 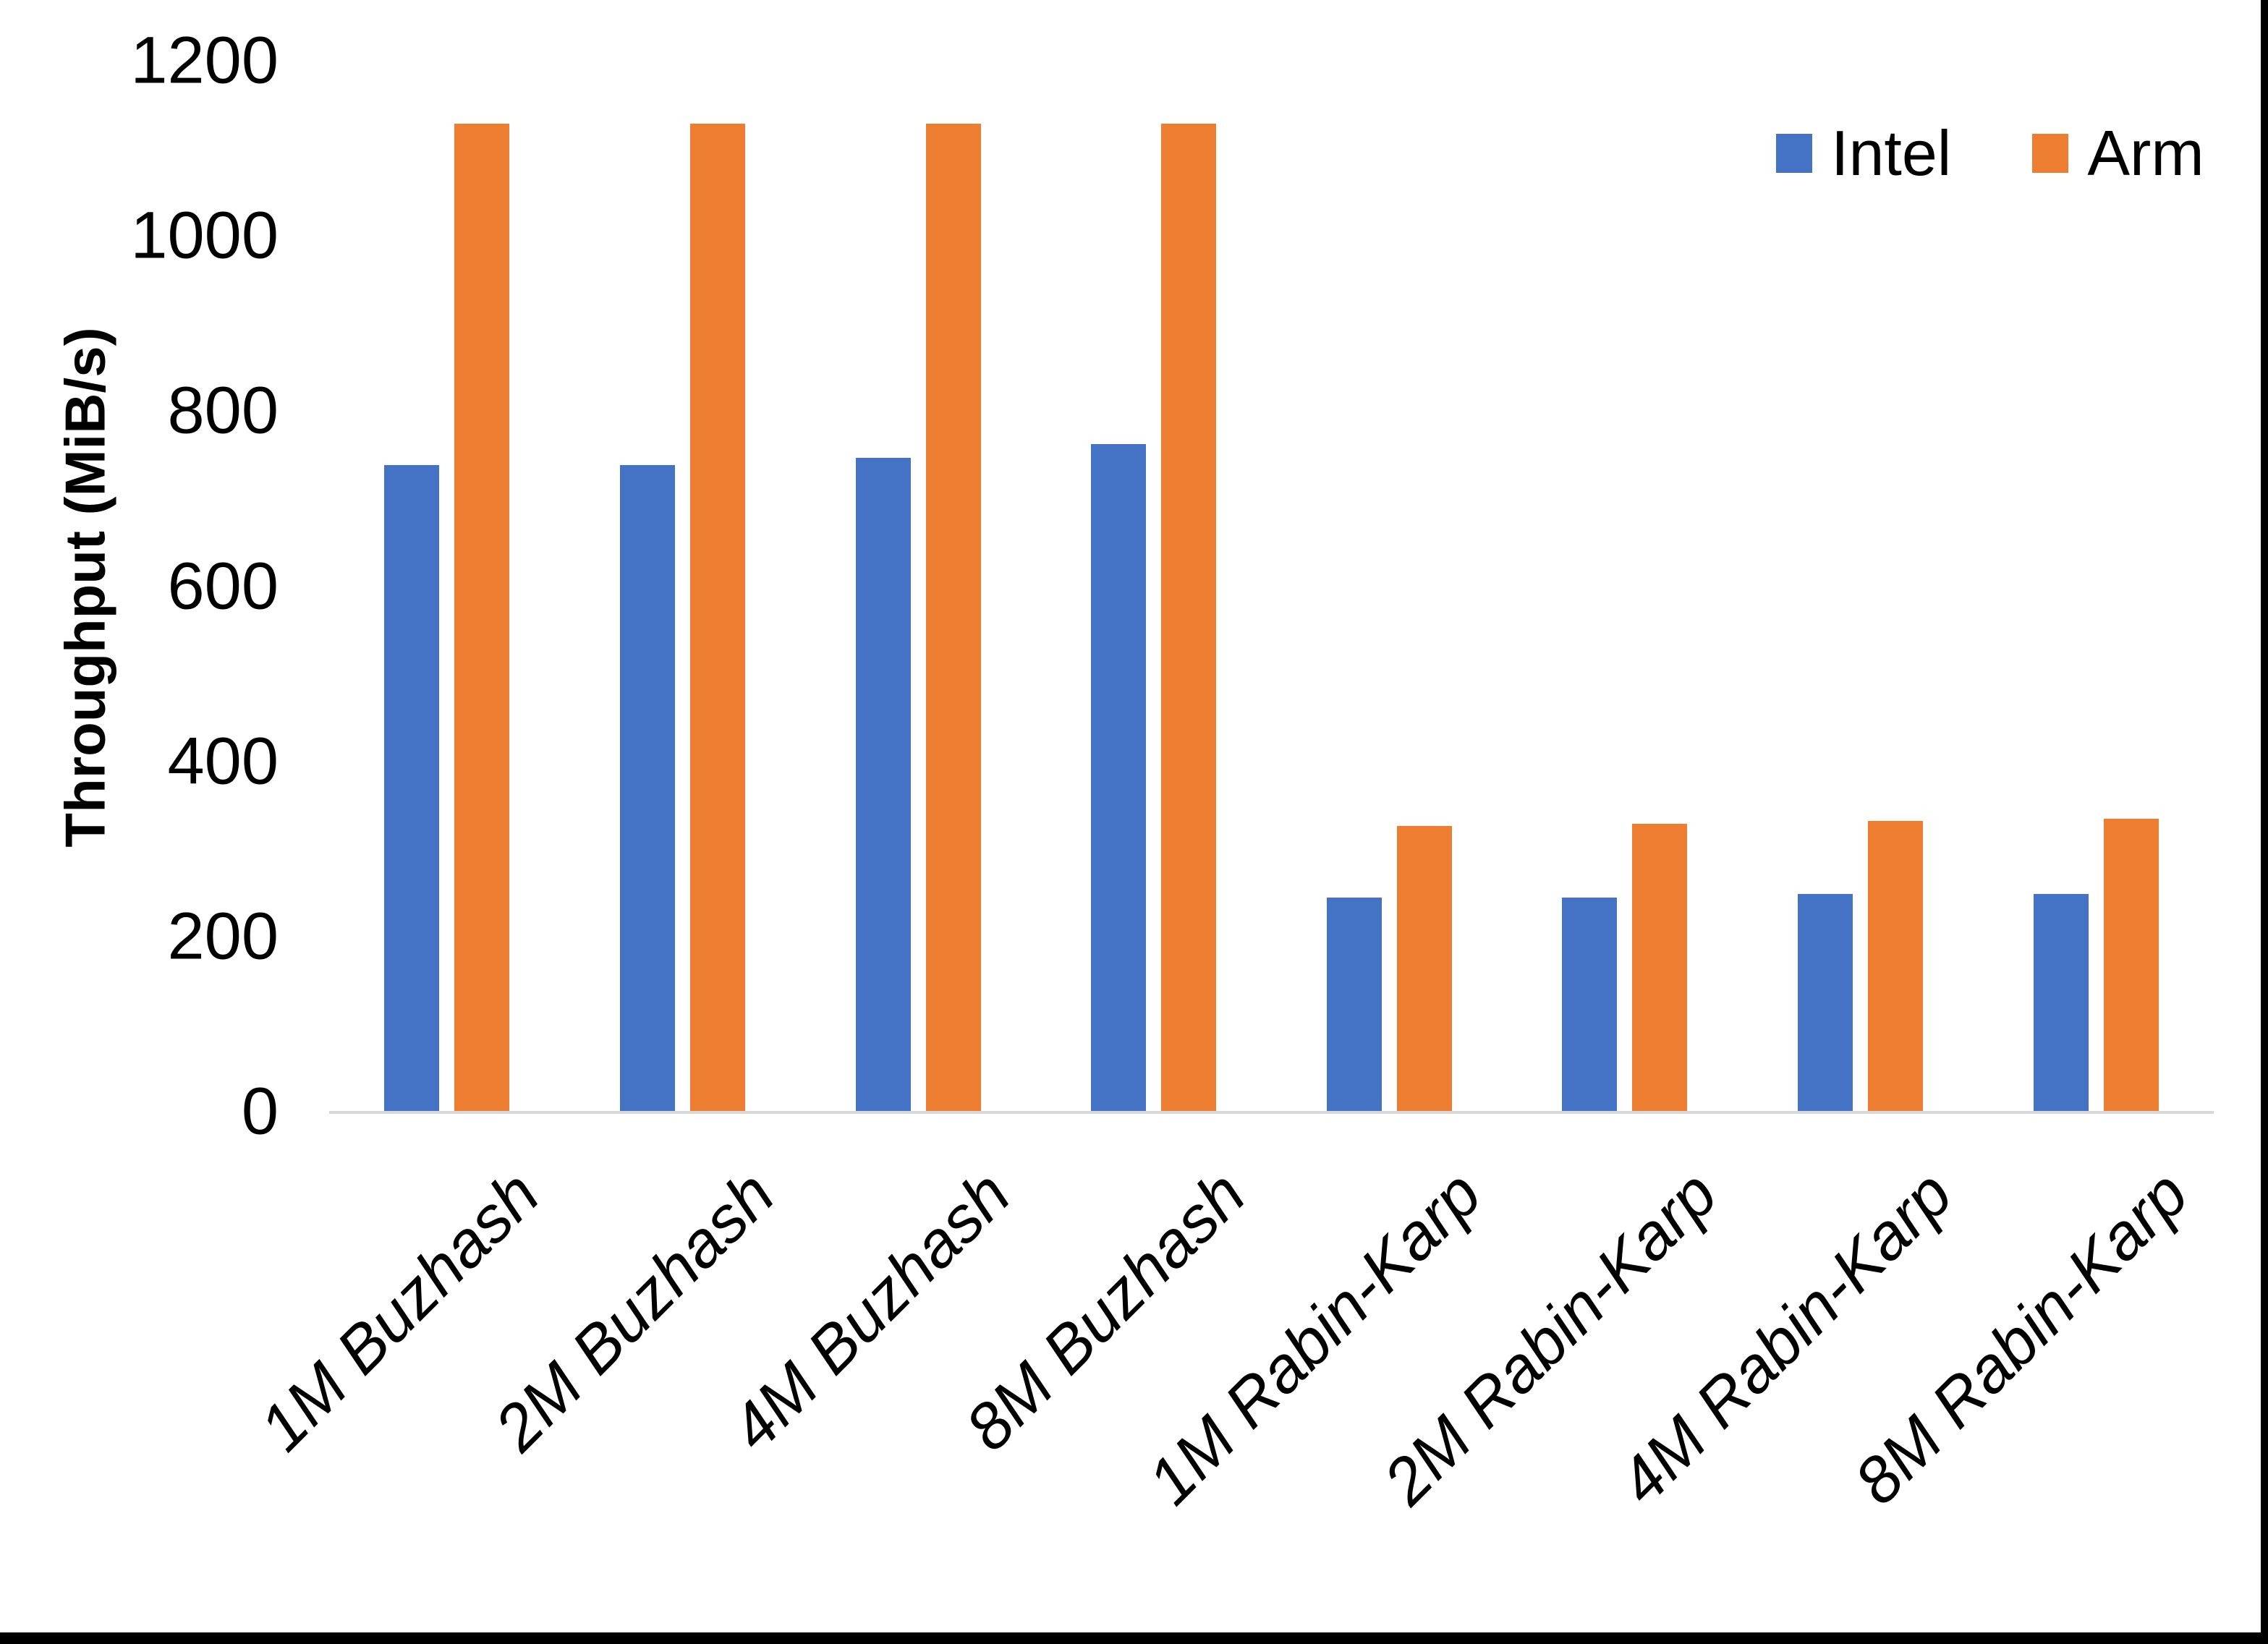 I want to click on bar-intel-8m-rabin-karp, so click(x=2061, y=1003).